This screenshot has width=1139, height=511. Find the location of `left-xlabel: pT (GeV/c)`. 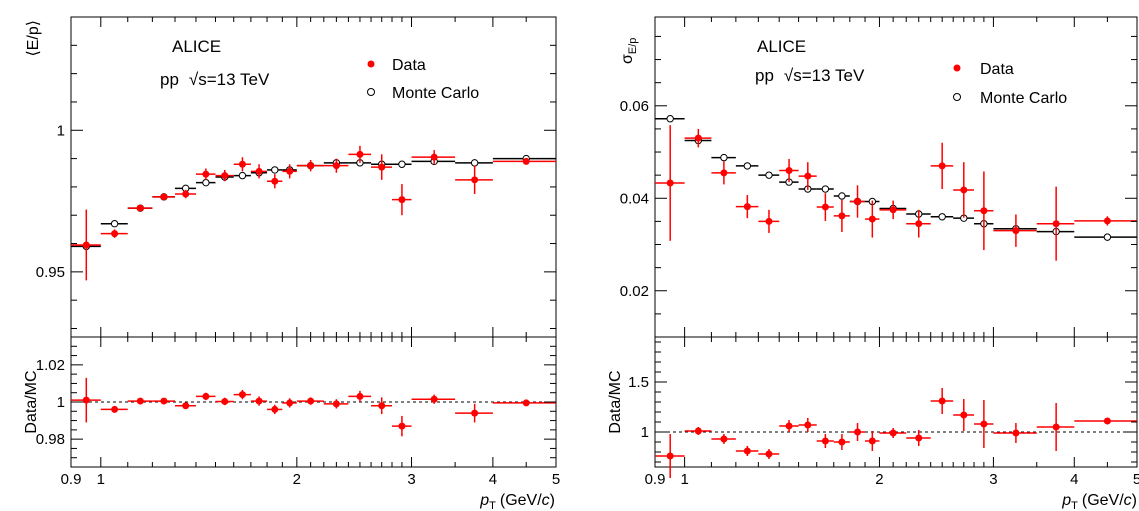

left-xlabel: pT (GeV/c) is located at coordinates (517, 501).